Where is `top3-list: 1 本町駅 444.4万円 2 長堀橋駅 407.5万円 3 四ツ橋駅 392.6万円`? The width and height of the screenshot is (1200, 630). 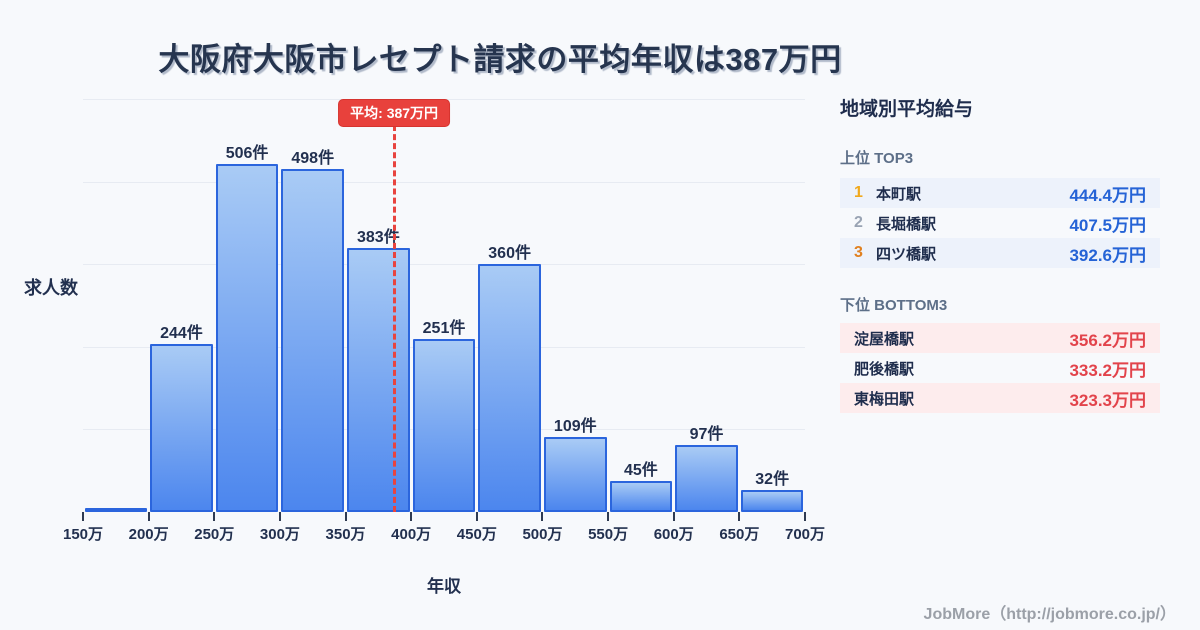 top3-list: 1 本町駅 444.4万円 2 長堀橋駅 407.5万円 3 四ツ橋駅 392.6万円 is located at coordinates (1000, 223).